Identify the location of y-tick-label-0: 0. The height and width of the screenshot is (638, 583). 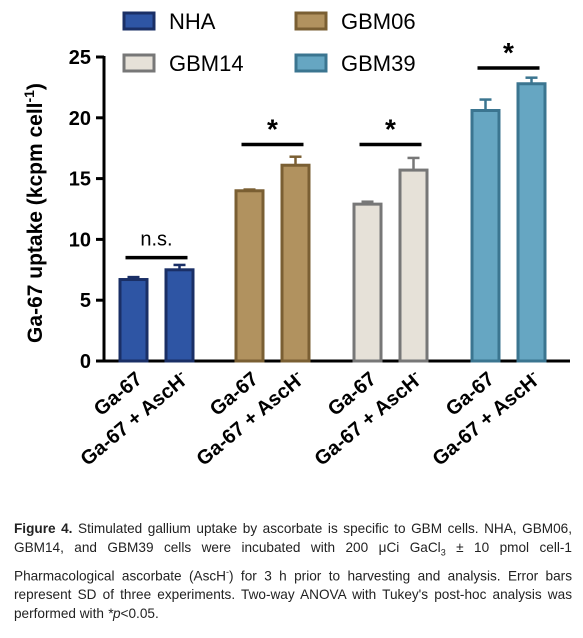
(85, 362).